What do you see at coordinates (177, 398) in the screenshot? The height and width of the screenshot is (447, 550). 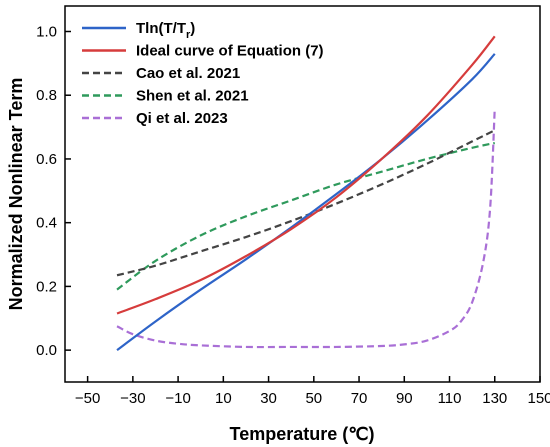 I see `x-tick-label: −10` at bounding box center [177, 398].